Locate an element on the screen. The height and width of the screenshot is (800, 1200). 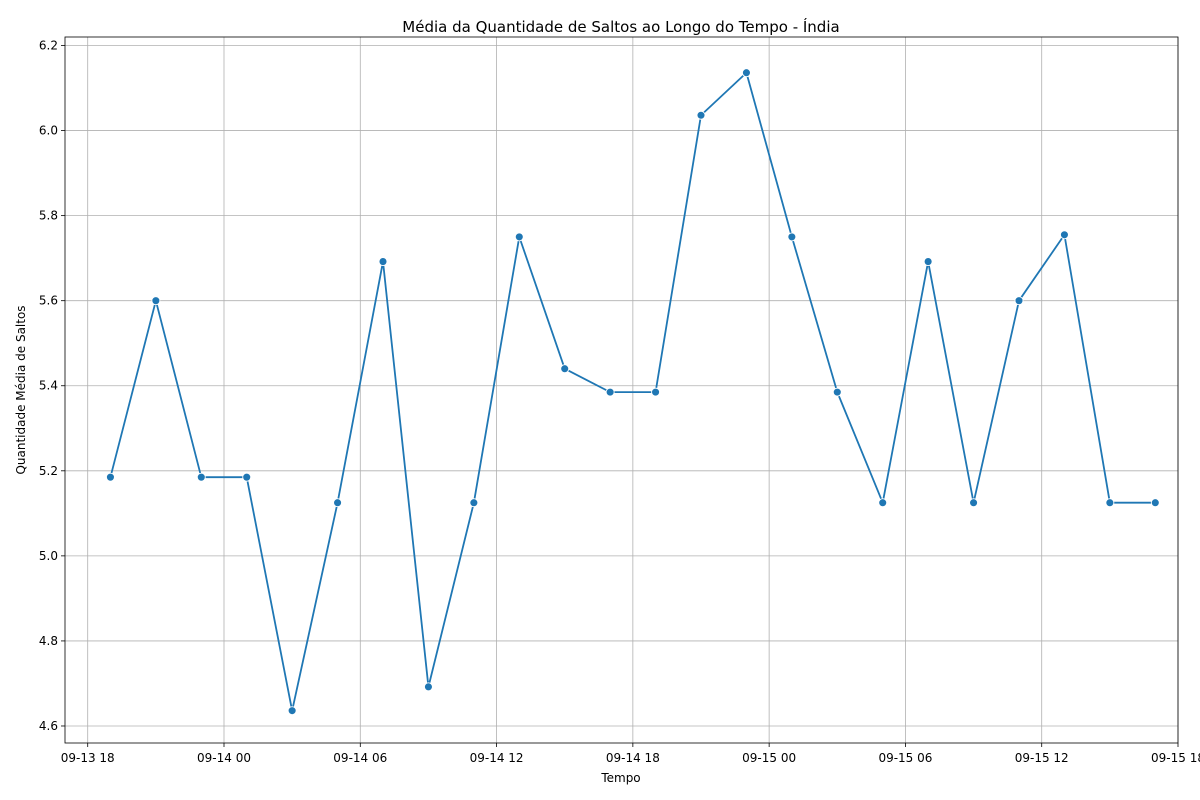
y-tick-label: 5.0 is located at coordinates (48, 556).